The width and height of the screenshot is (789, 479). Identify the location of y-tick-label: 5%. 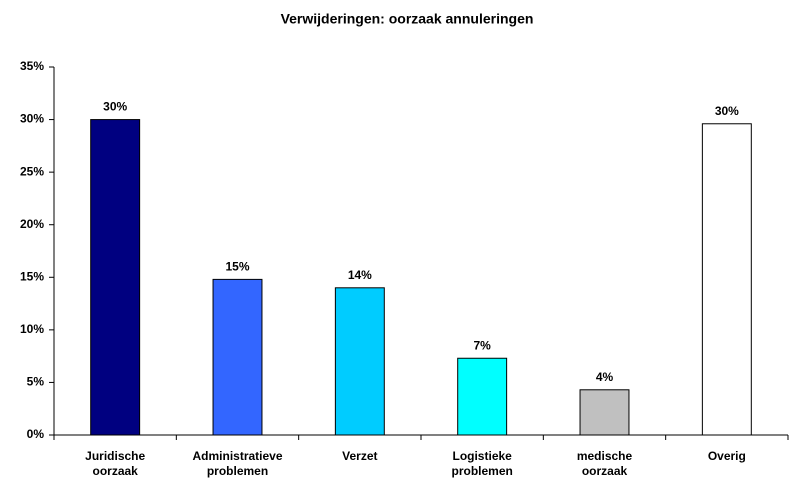
(36, 382).